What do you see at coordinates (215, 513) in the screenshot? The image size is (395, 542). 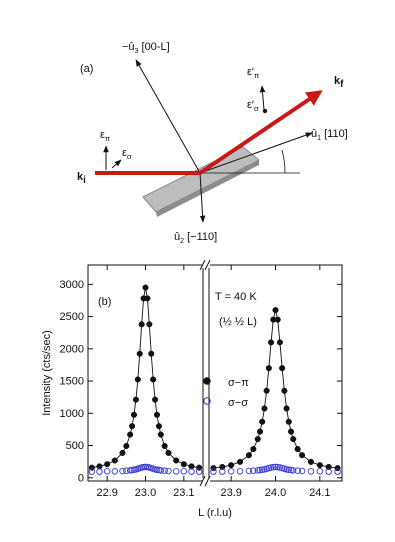 I see `x-axis-label: L (r.l.u)` at bounding box center [215, 513].